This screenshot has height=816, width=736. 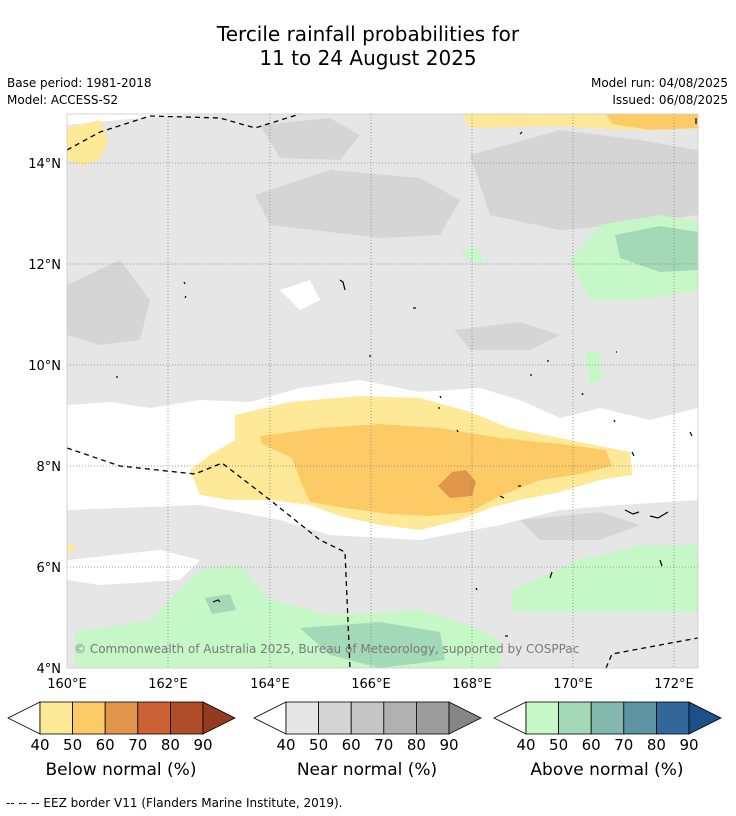 I want to click on above-normal-50-east, so click(x=656, y=249).